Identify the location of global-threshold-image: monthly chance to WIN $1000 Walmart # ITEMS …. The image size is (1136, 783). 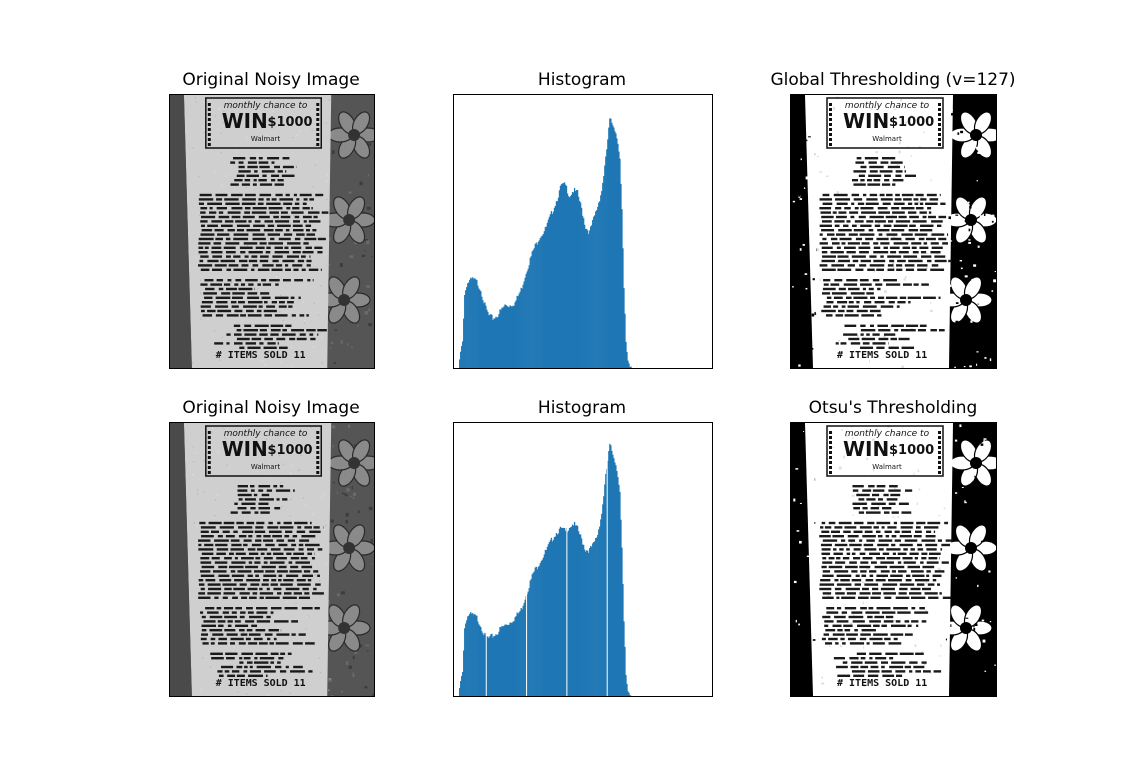
(893, 231).